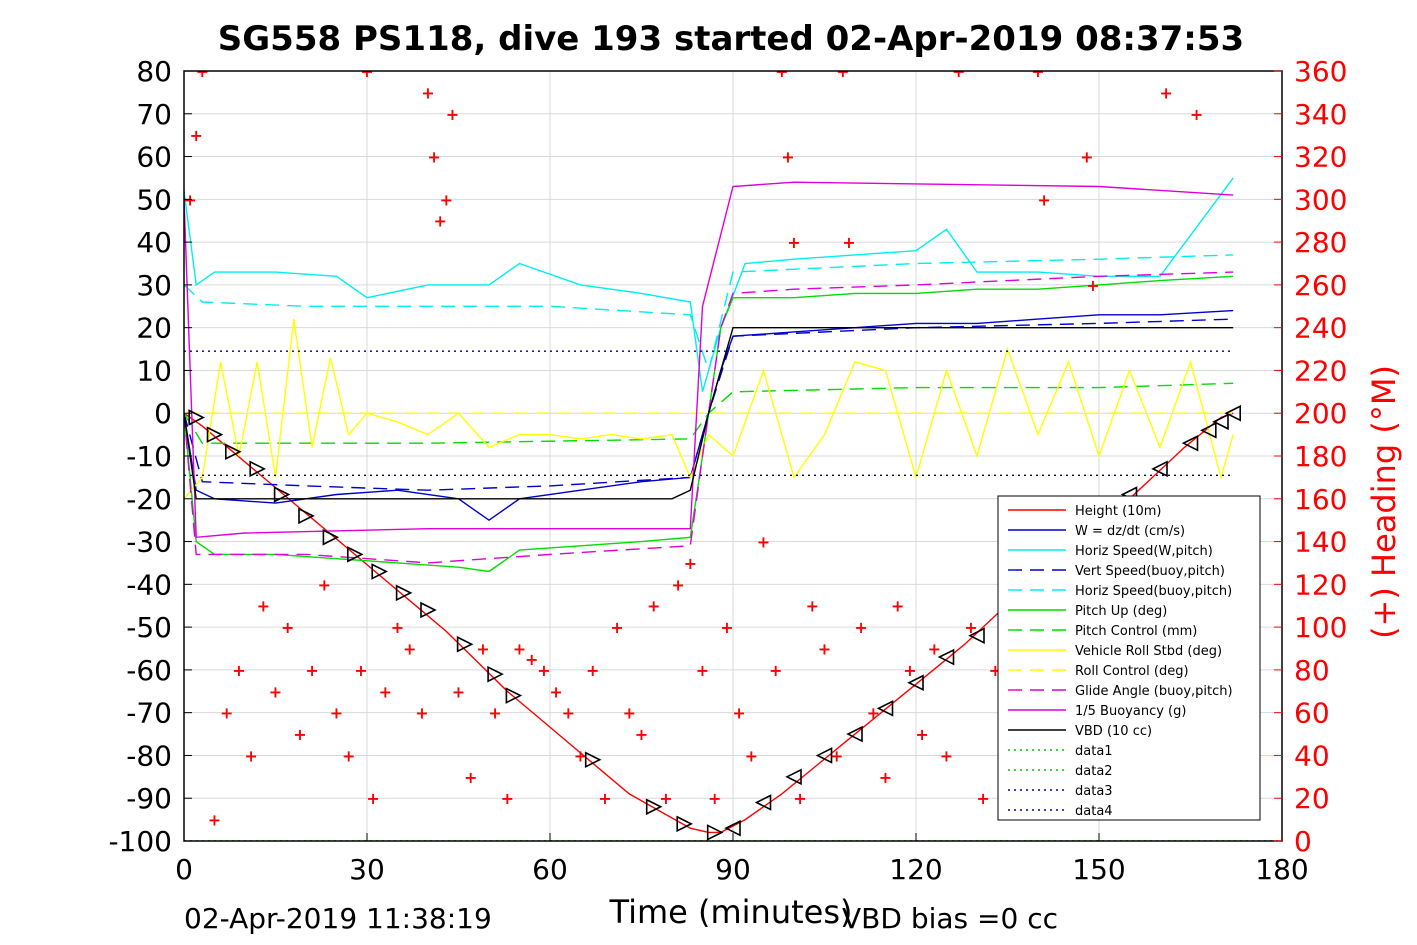 The height and width of the screenshot is (945, 1417). What do you see at coordinates (1320, 114) in the screenshot?
I see `y-tick-label-right: 340` at bounding box center [1320, 114].